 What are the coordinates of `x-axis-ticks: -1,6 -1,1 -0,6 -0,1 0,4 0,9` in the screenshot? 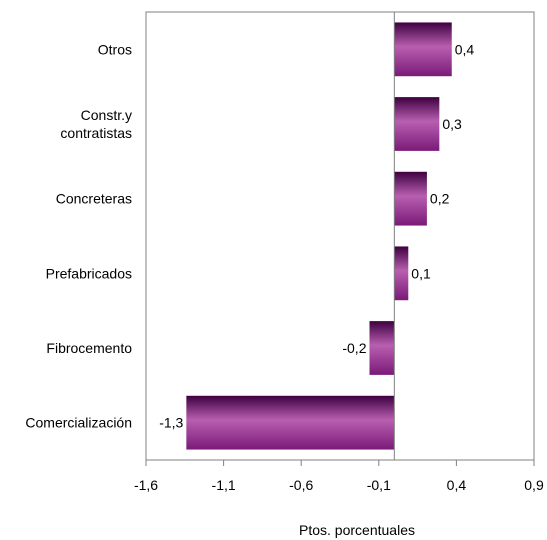 It's located at (339, 476).